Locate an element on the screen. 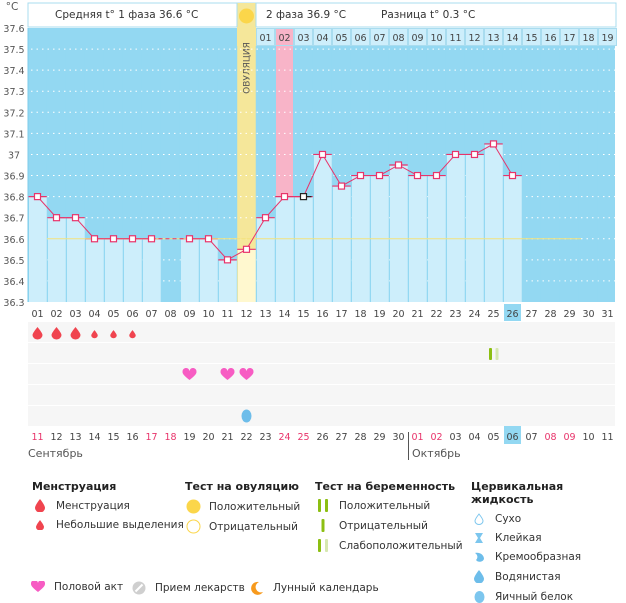 The width and height of the screenshot is (626, 603). cycle-day-label: 09 is located at coordinates (189, 314).